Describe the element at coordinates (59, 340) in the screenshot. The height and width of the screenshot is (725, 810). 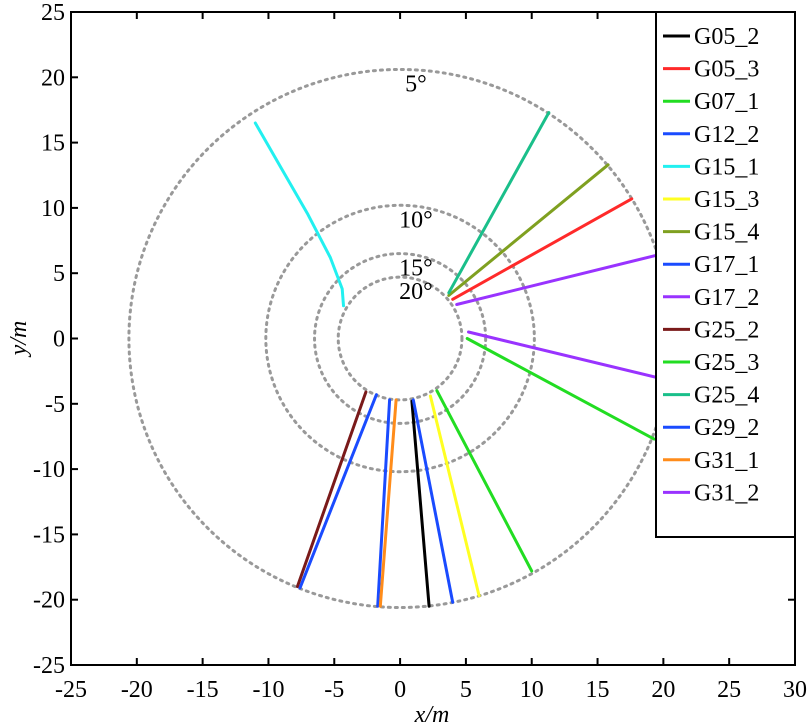
I see `y-tick-label: 0` at that location.